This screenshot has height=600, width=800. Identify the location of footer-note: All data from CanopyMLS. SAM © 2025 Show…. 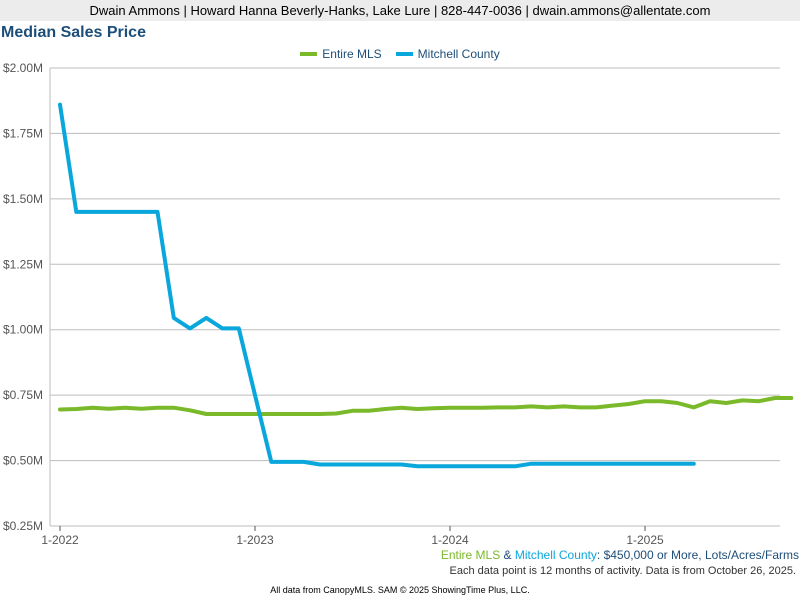
(400, 590).